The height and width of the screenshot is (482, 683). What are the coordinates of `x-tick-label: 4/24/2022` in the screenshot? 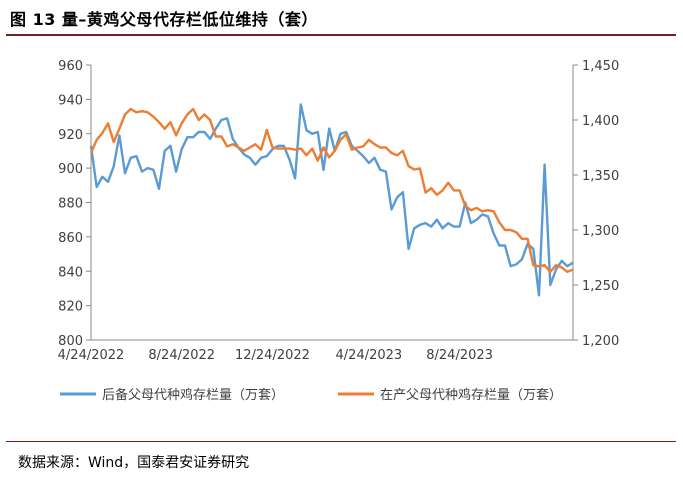 It's located at (91, 355).